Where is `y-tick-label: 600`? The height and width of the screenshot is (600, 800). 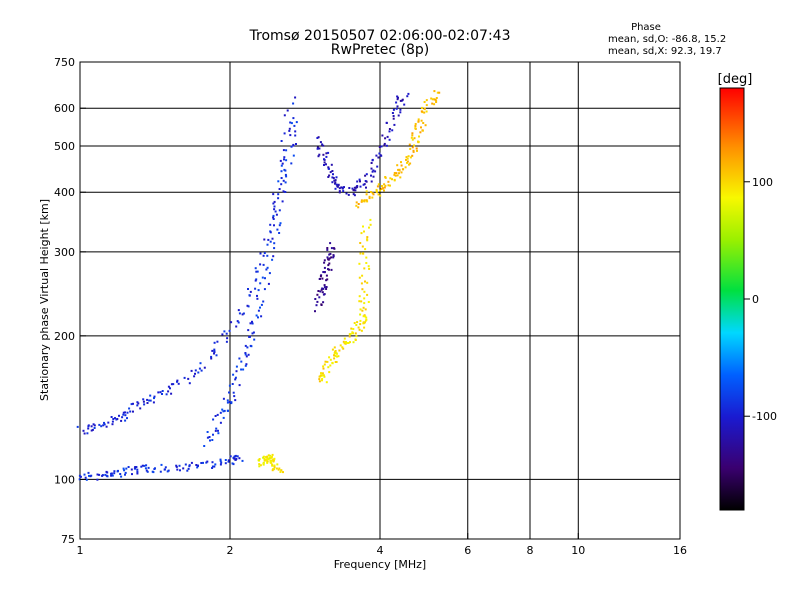 y-tick-label: 600 is located at coordinates (64, 108).